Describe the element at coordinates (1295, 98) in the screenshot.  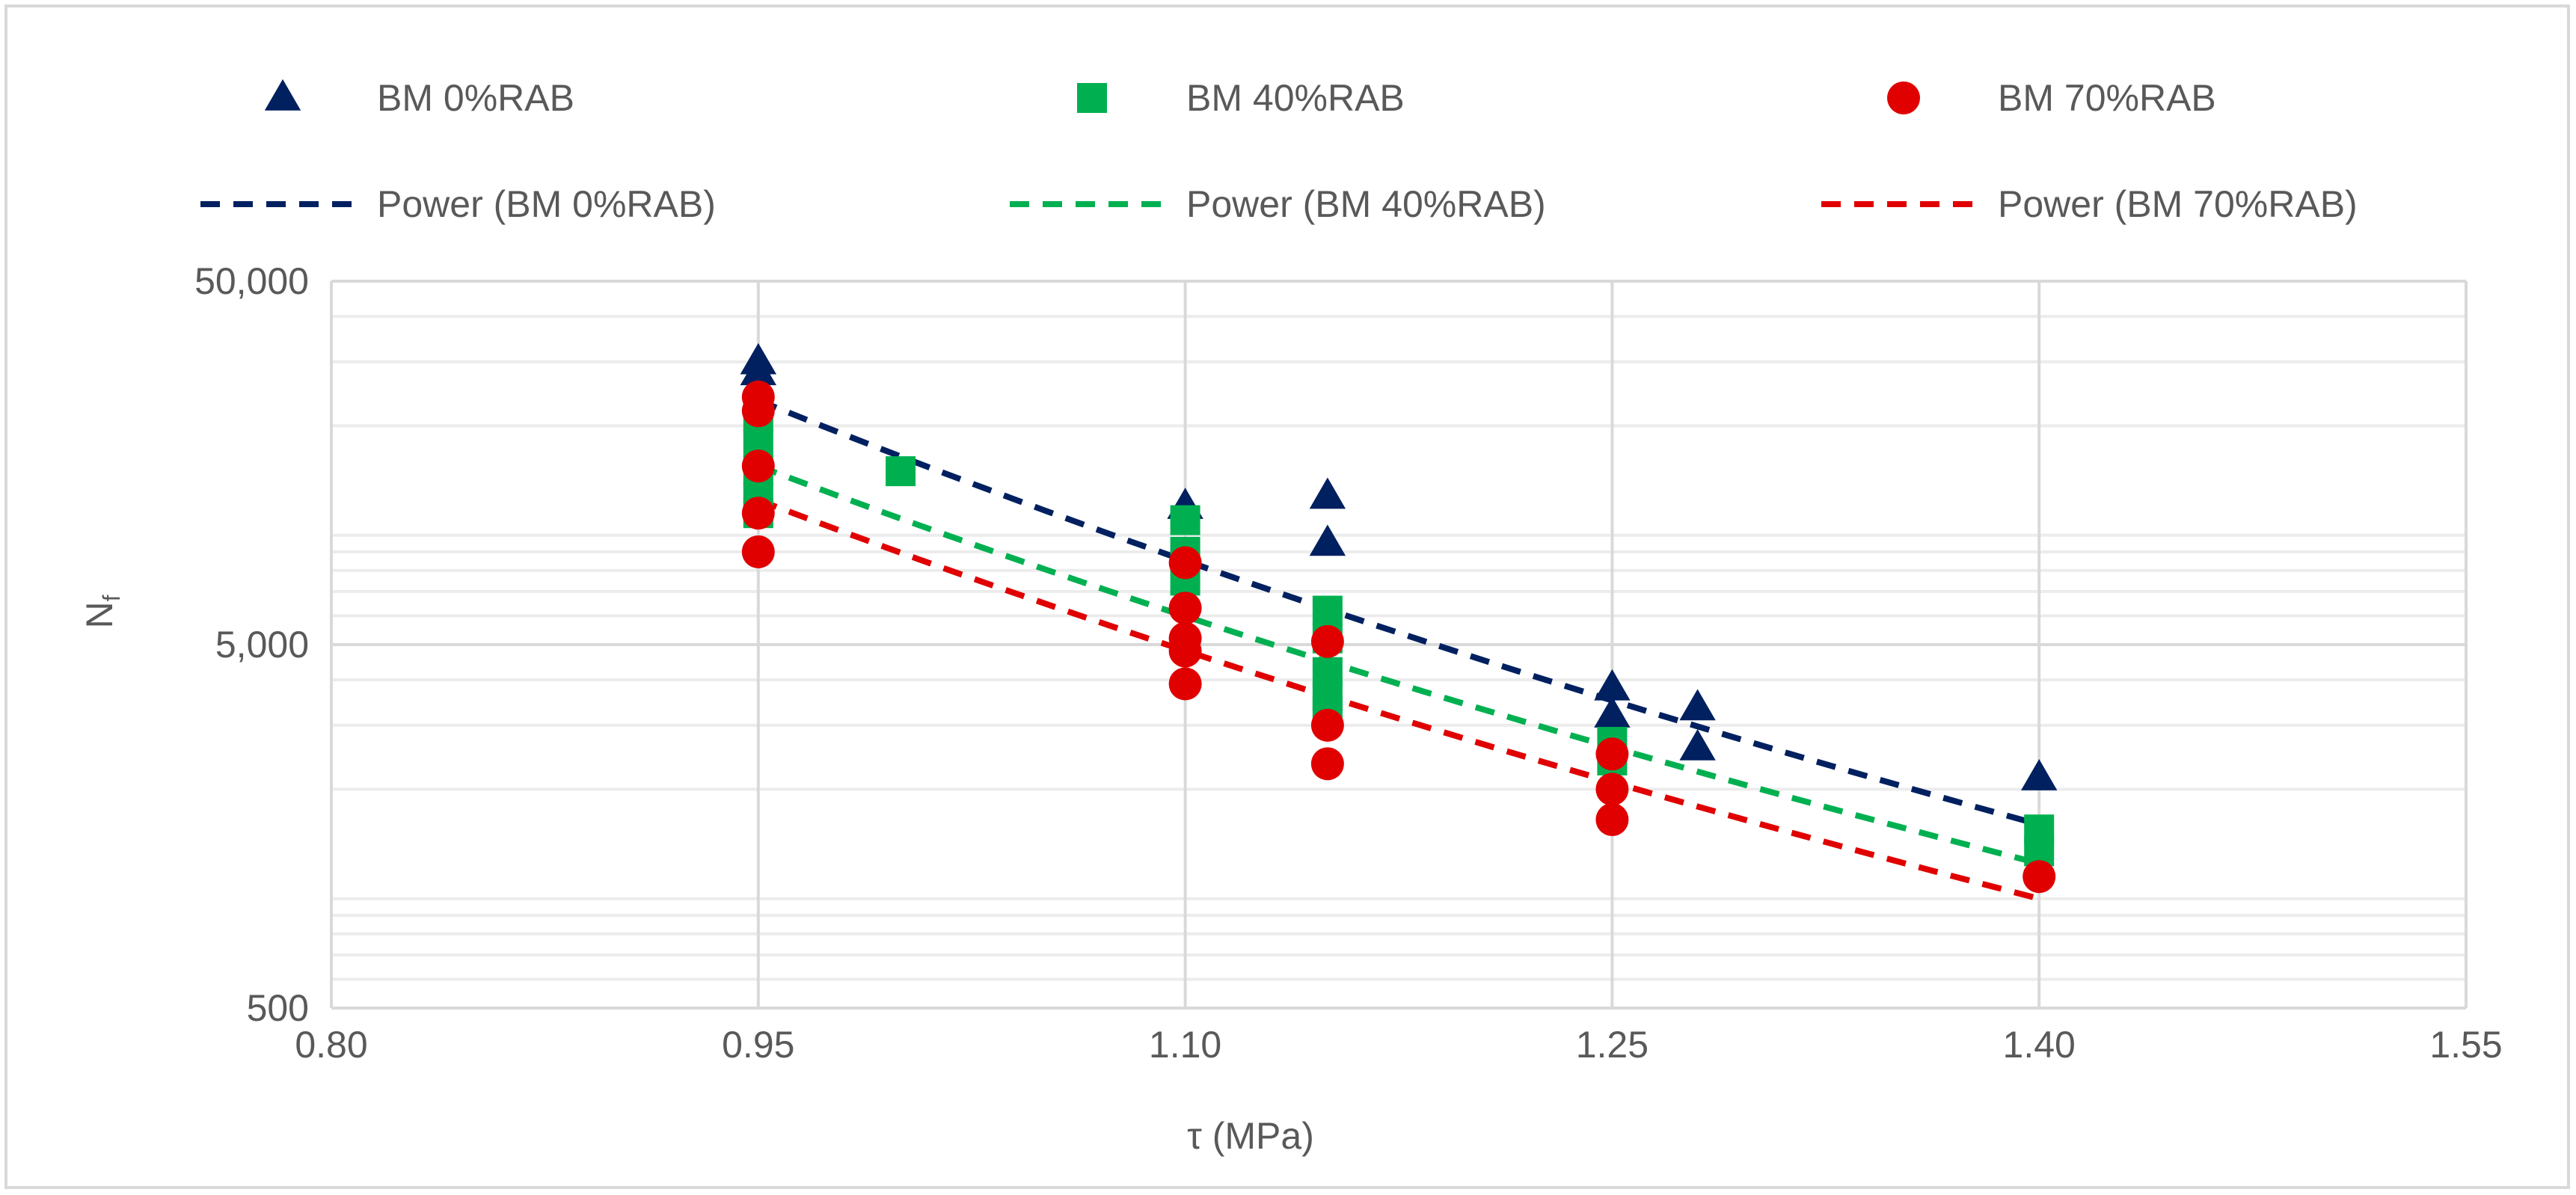
I see `legend-label: BM 40%RAB` at that location.